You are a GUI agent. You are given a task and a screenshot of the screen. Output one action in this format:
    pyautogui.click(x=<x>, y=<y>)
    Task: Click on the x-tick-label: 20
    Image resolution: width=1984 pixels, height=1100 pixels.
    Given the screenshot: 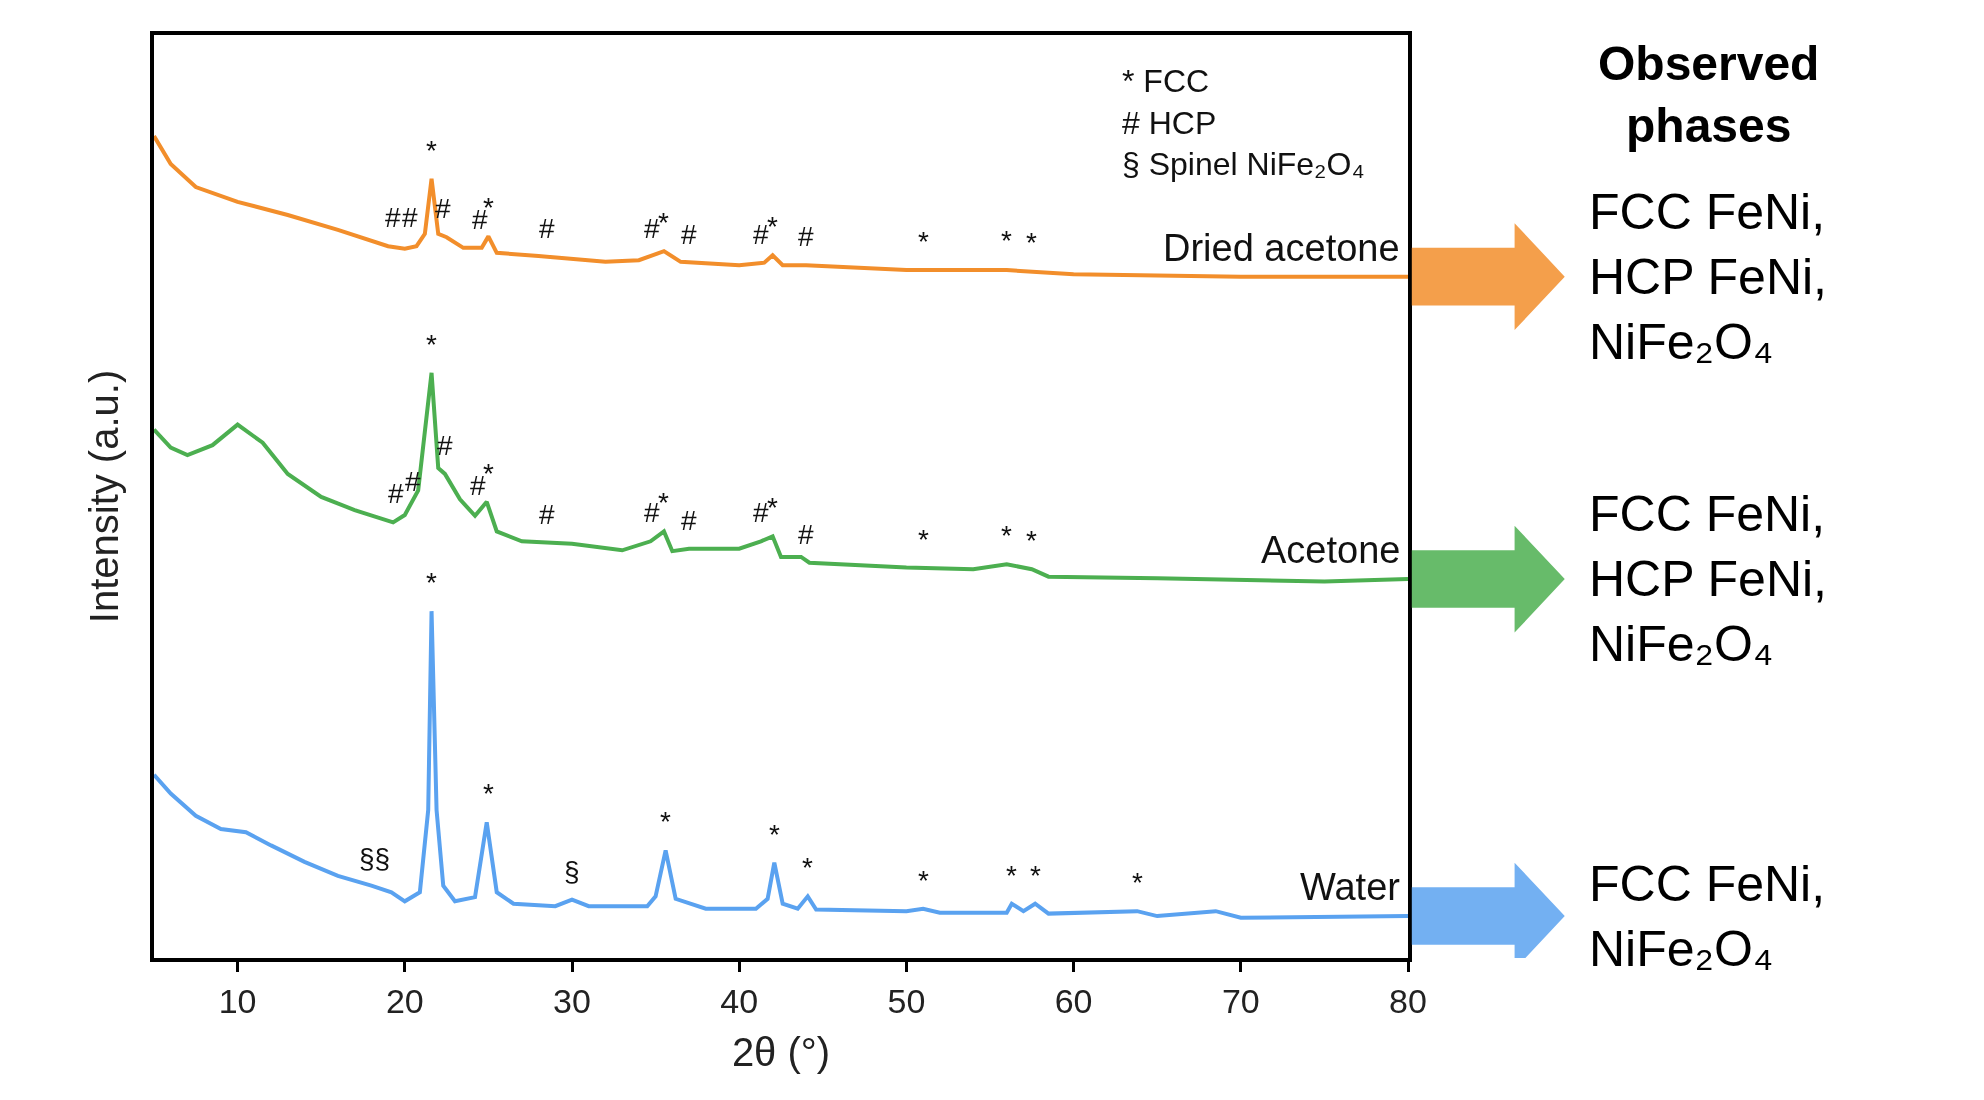 What is the action you would take?
    pyautogui.click(x=404, y=1000)
    